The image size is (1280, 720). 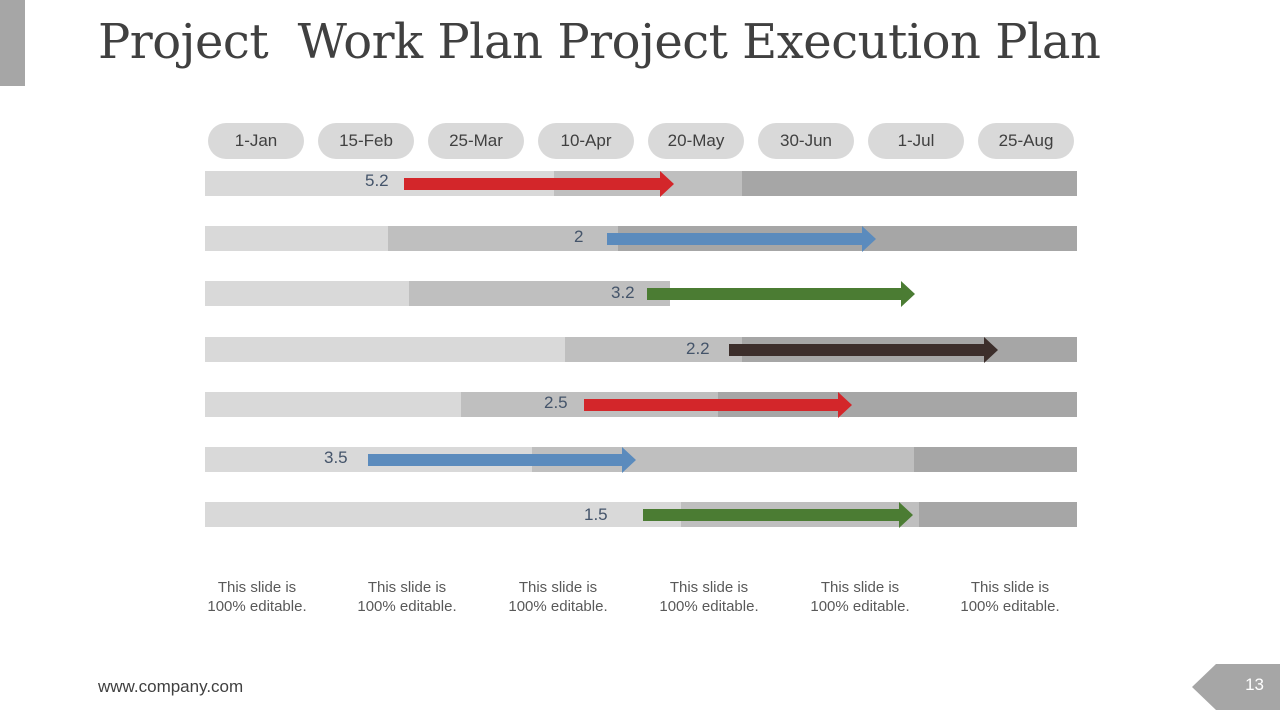 What do you see at coordinates (366, 141) in the screenshot?
I see `milestone-pill: 15-Feb` at bounding box center [366, 141].